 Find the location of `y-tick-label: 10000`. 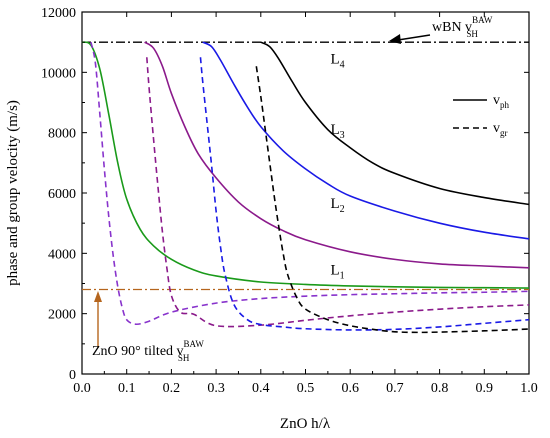

y-tick-label: 10000 is located at coordinates (58, 73).